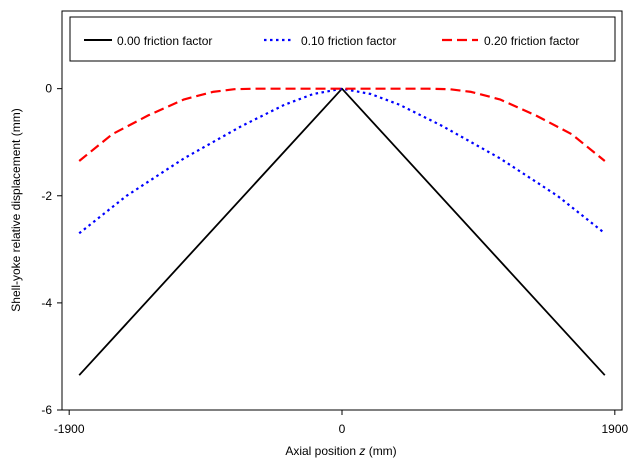 The height and width of the screenshot is (465, 636). What do you see at coordinates (361, 451) in the screenshot?
I see `x-axis-label-variable: z` at bounding box center [361, 451].